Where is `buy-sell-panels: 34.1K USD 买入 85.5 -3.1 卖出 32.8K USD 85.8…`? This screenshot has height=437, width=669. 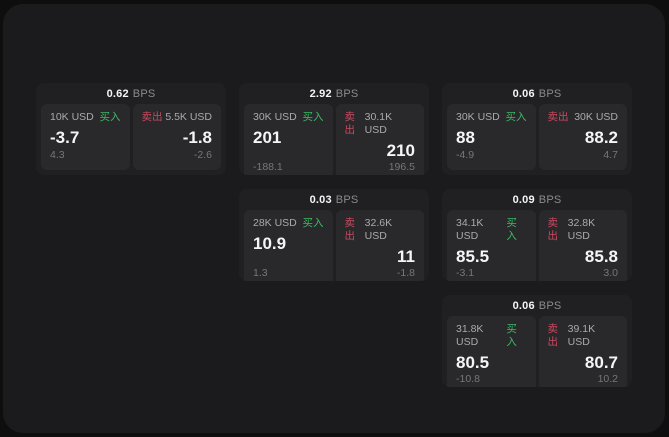 buy-sell-panels: 34.1K USD 买入 85.5 -3.1 卖出 32.8K USD 85.8… is located at coordinates (537, 245).